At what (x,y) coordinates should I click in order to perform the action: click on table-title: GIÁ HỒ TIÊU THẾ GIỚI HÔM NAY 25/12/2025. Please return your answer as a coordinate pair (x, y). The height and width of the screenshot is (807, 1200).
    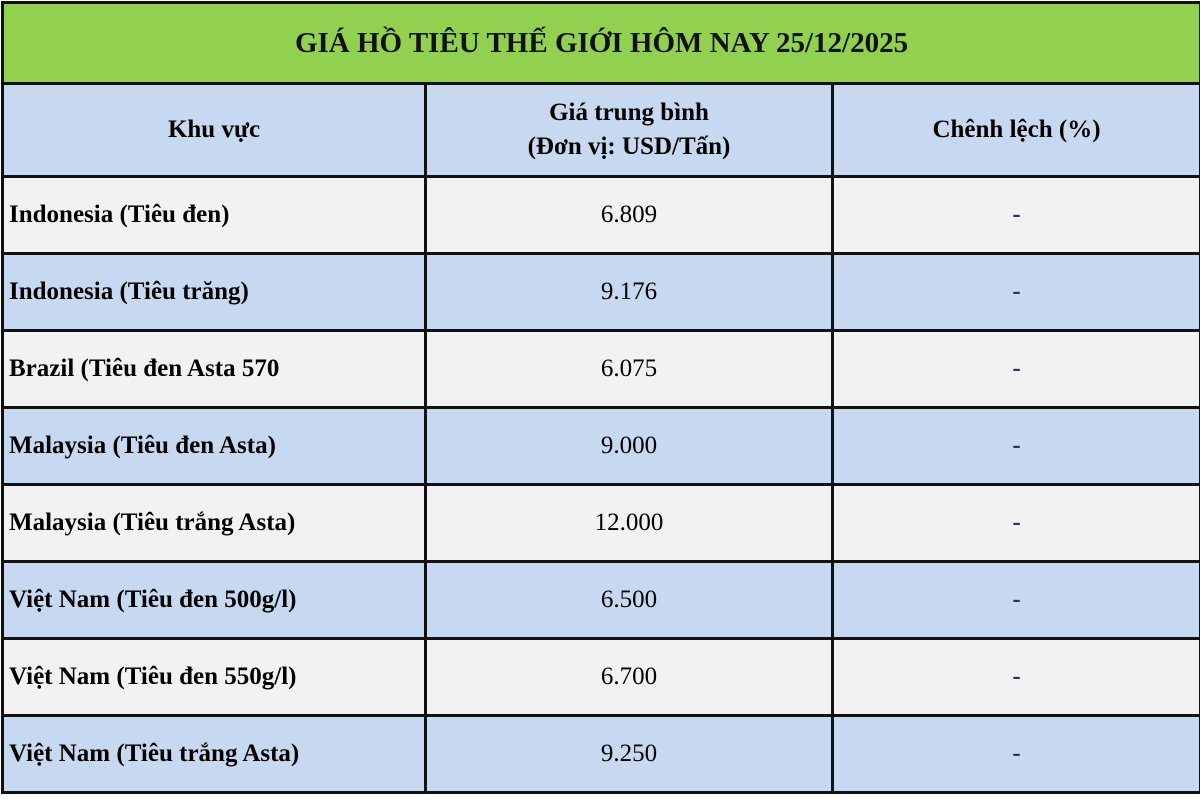
    Looking at the image, I should click on (601, 43).